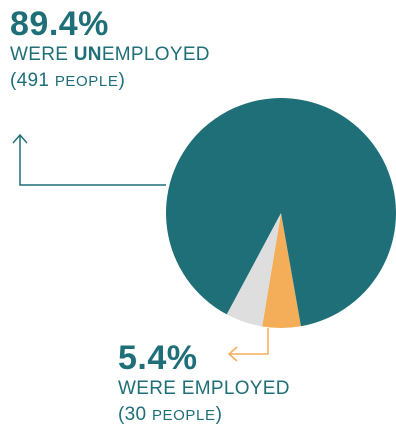 The width and height of the screenshot is (396, 445). I want to click on arrowhead-left-icon, so click(232, 354).